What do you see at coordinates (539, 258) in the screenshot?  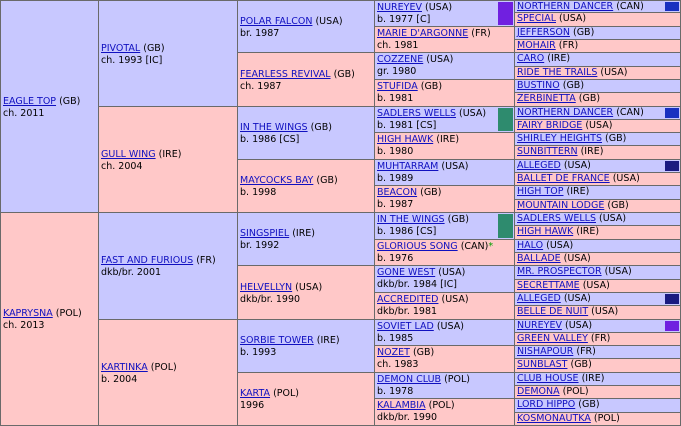 I see `horse-name-link: BALLADE` at bounding box center [539, 258].